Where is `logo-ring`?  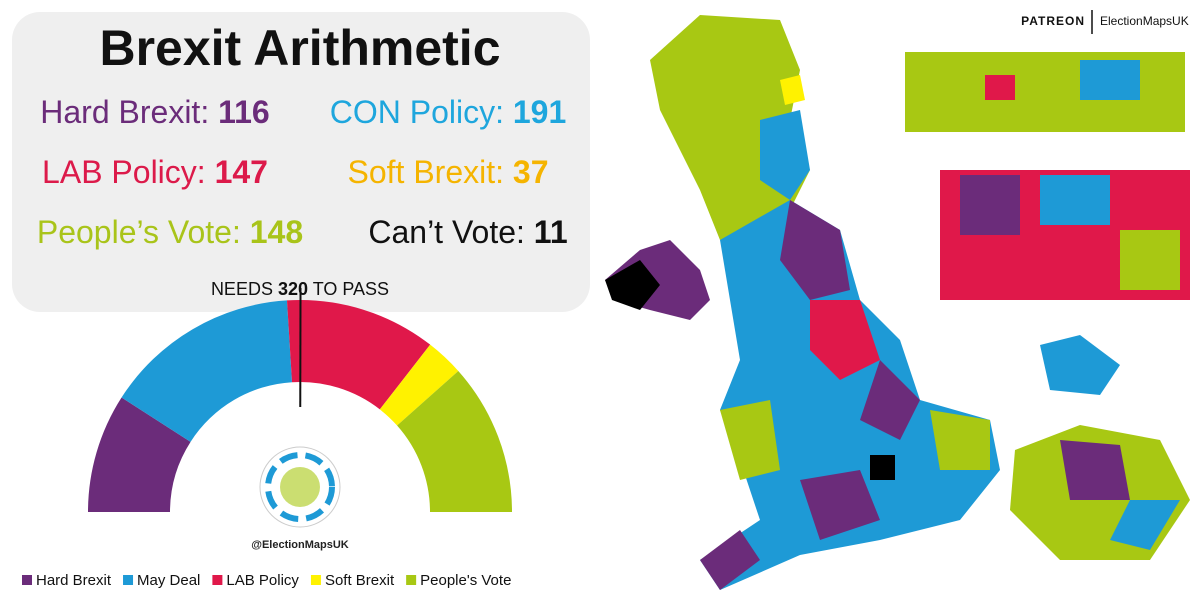
logo-ring is located at coordinates (300, 487).